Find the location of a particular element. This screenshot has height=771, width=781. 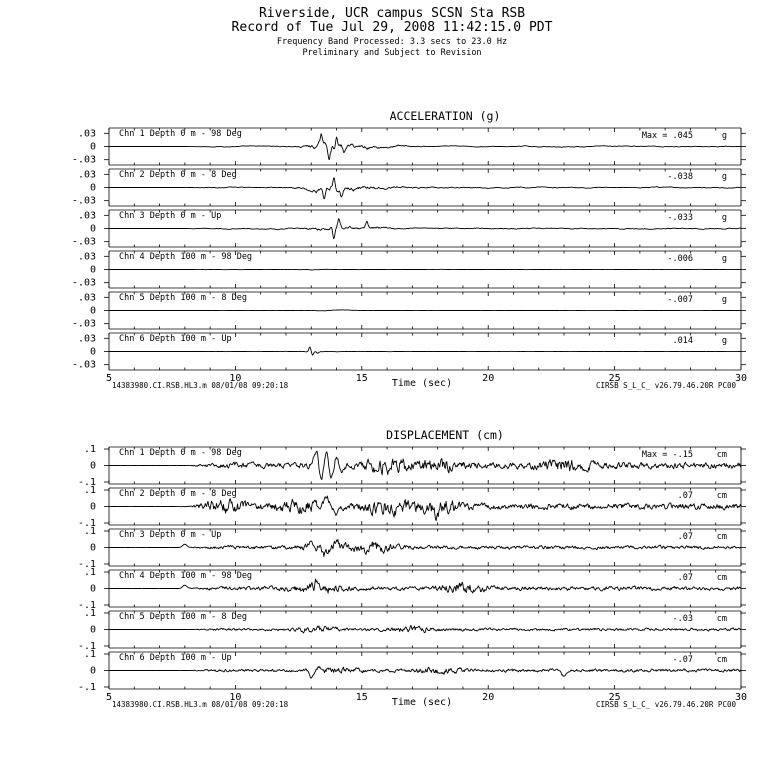

channel-2: .03 0 -.03 Chn 2 Depth 0 m - 8 Deg -.038 g is located at coordinates (409, 187).